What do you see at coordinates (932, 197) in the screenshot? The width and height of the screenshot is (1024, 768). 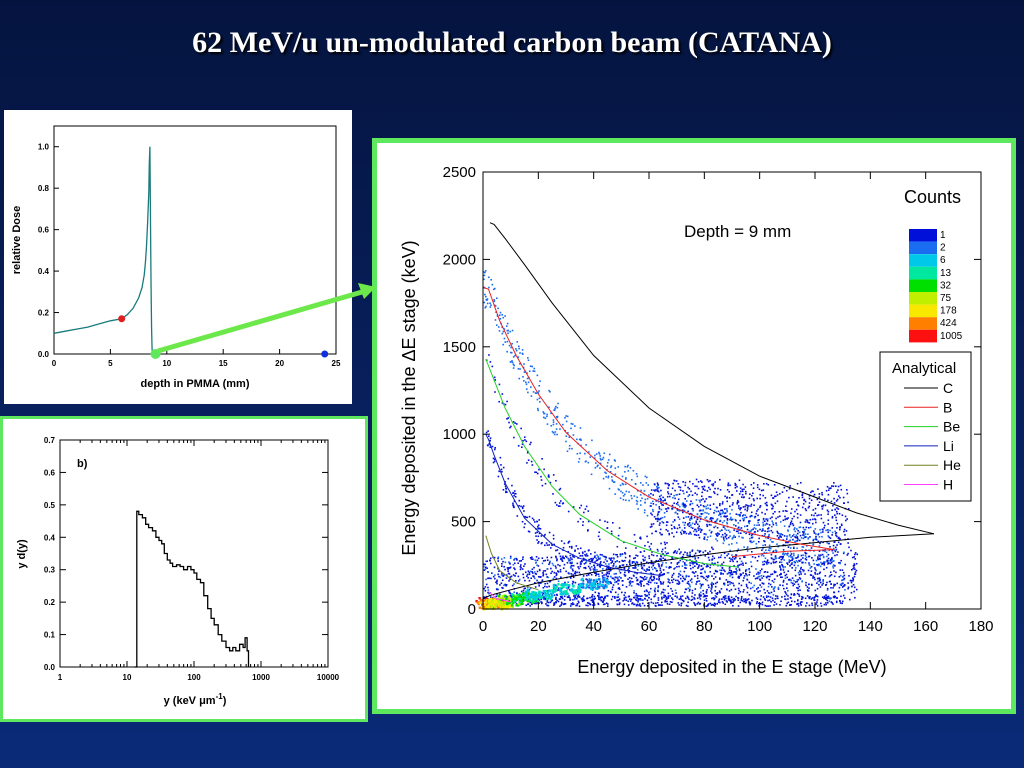 I see `colorbar-title: Counts` at bounding box center [932, 197].